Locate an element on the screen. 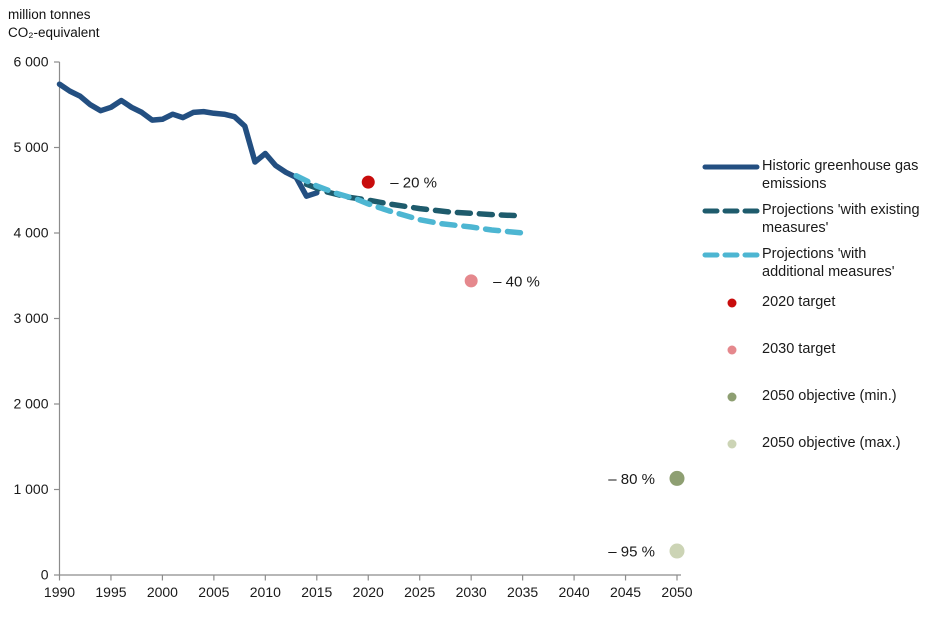 The width and height of the screenshot is (945, 631). x-tick-label: 2005 is located at coordinates (213, 592).